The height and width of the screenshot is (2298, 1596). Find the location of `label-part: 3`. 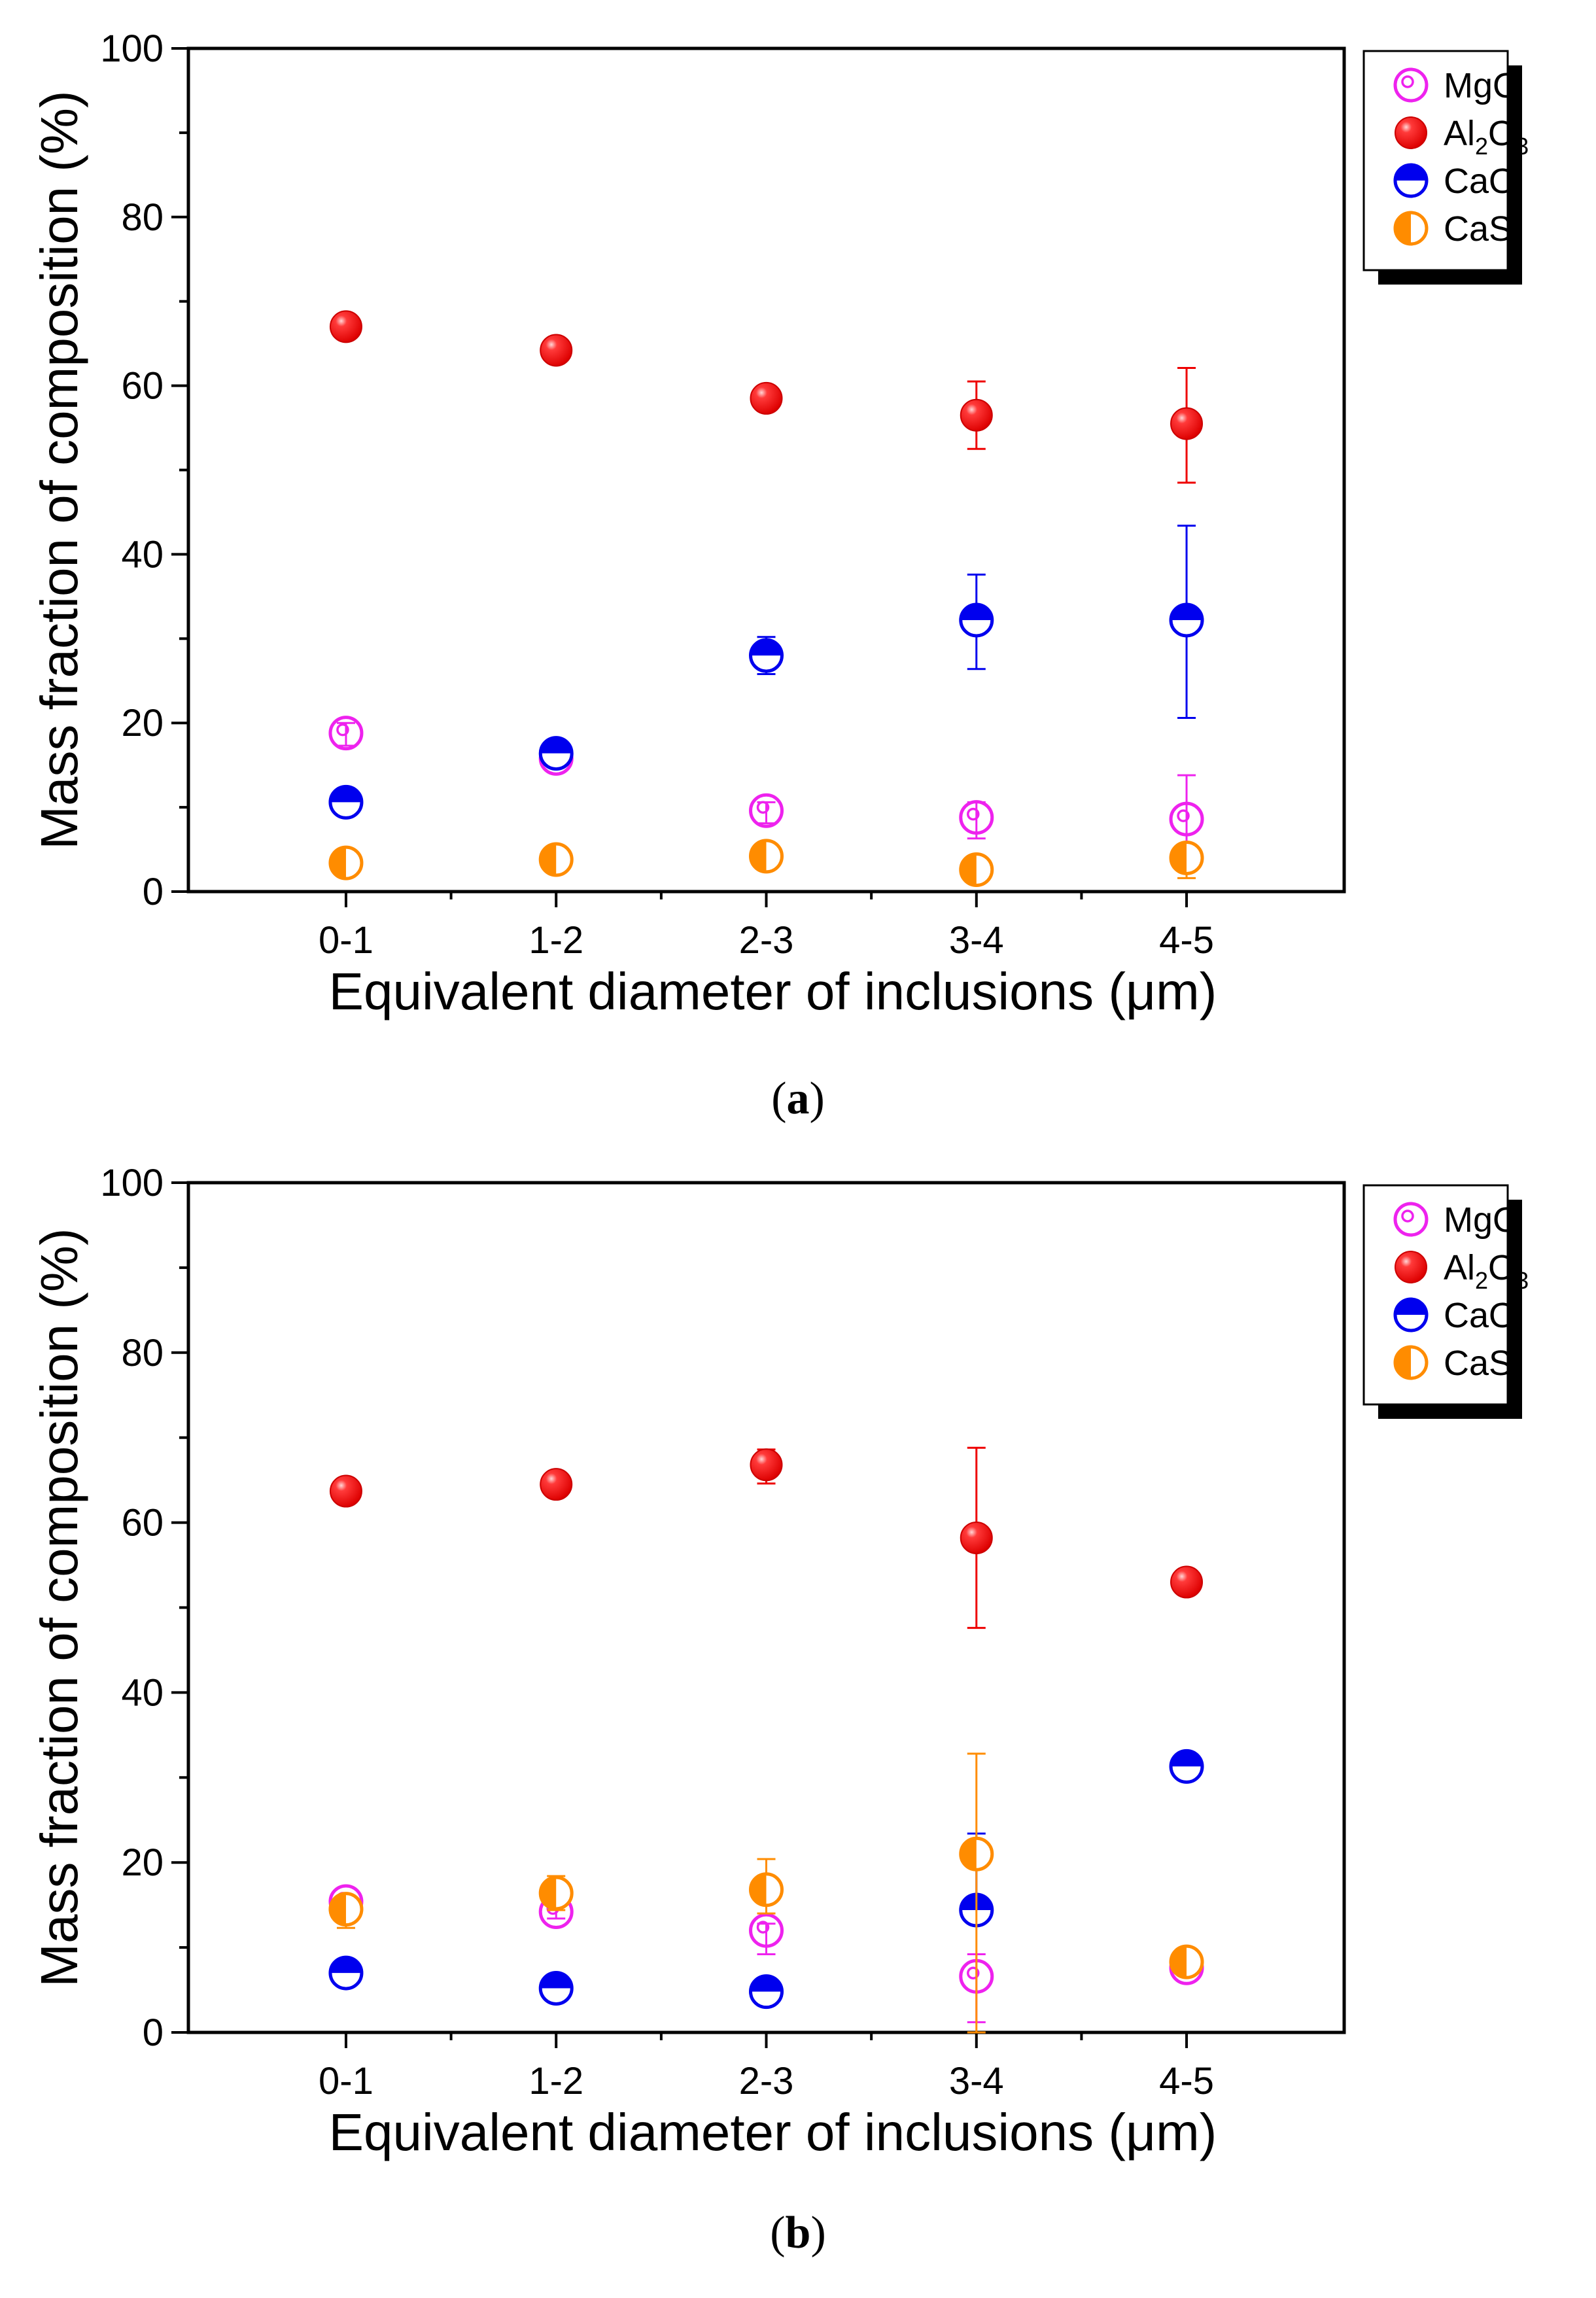

label-part: 3 is located at coordinates (1522, 146).